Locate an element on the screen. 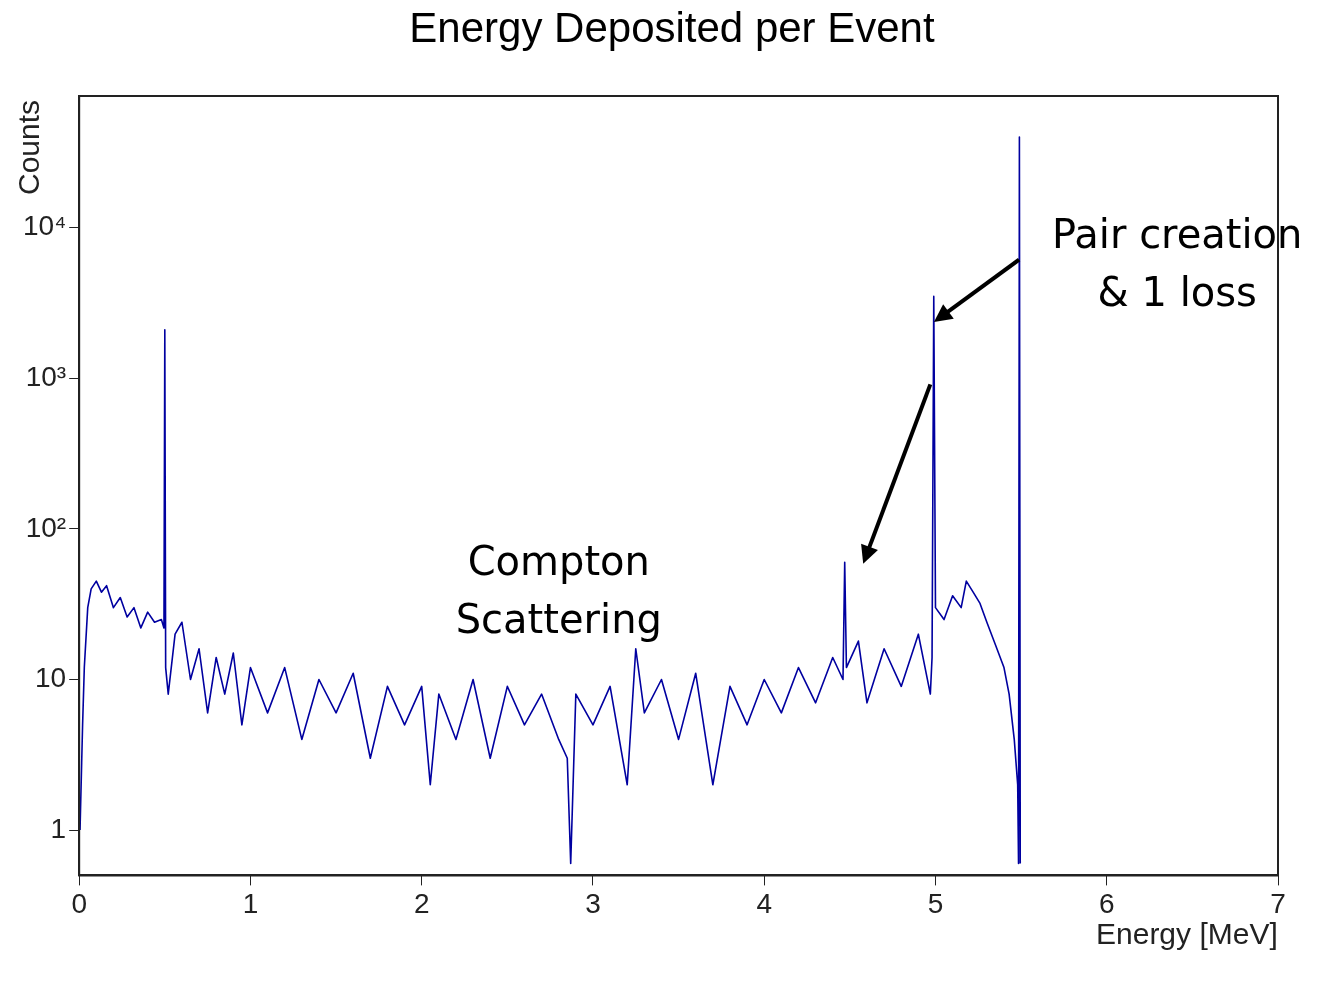  y-tick-label: 10² is located at coordinates (46, 527).